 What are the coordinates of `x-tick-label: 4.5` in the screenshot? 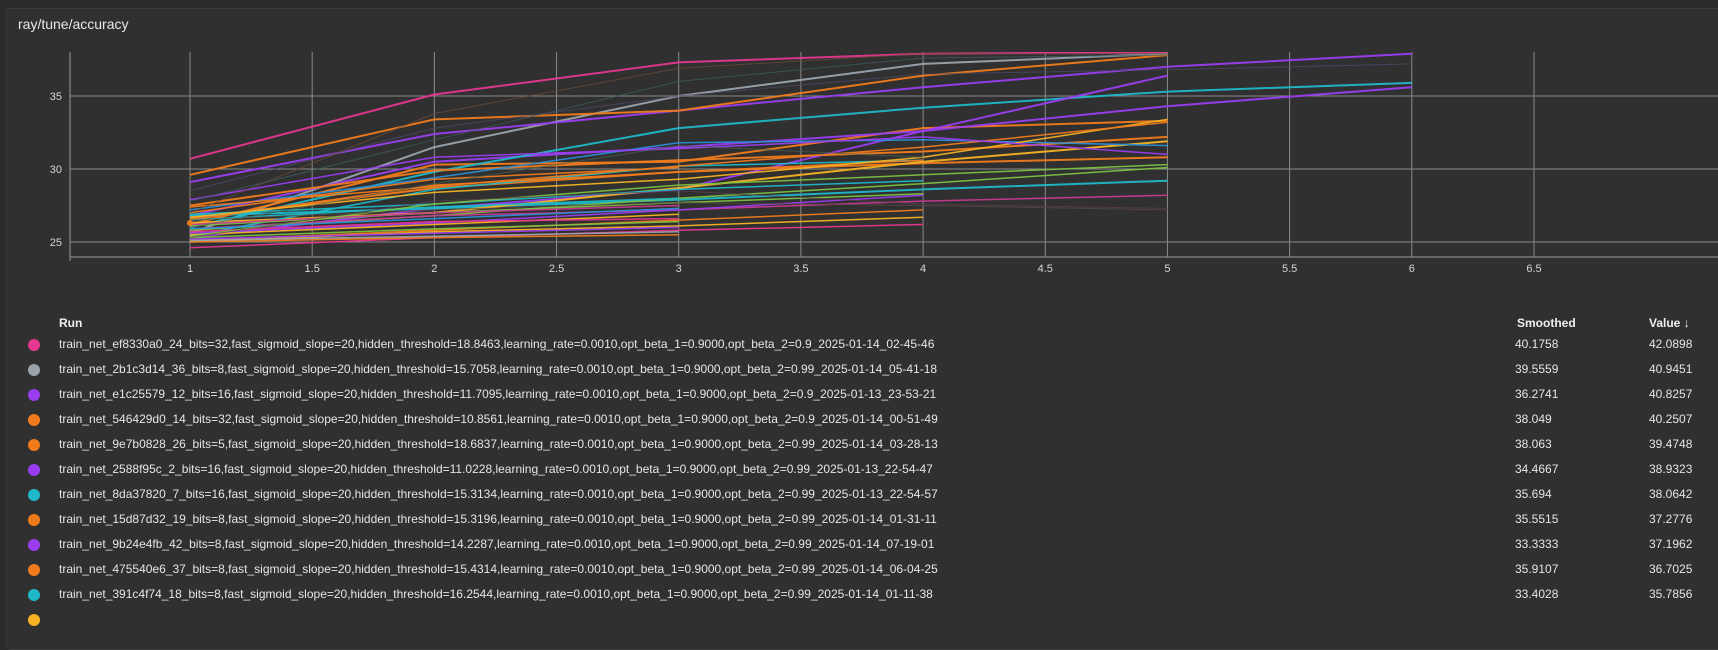 It's located at (1045, 269).